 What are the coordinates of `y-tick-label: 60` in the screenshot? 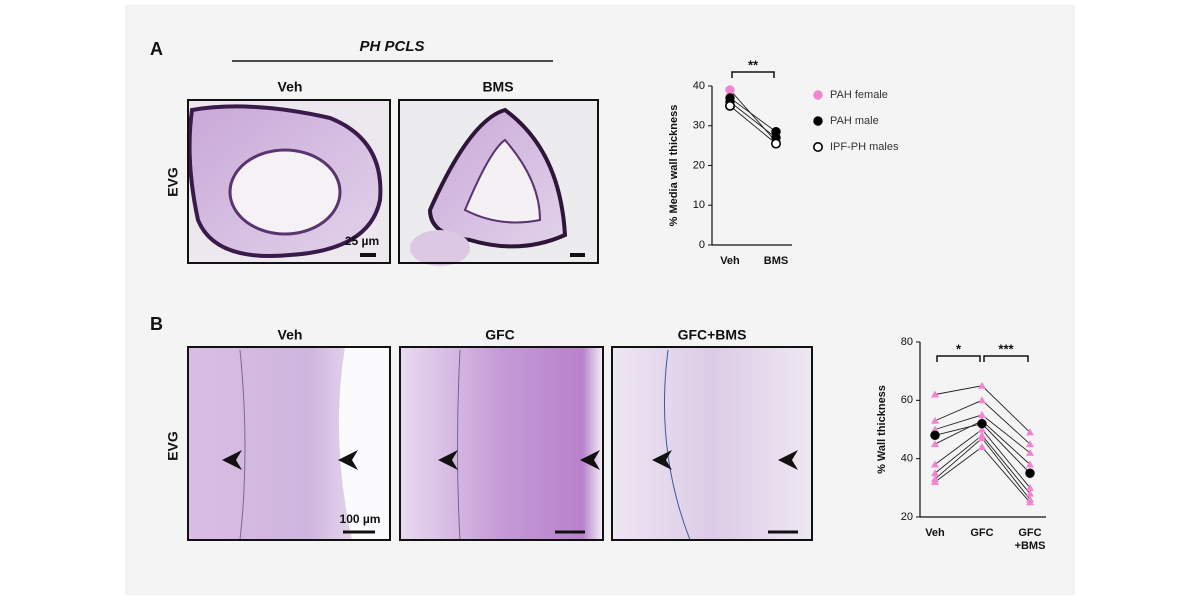 It's located at (907, 400).